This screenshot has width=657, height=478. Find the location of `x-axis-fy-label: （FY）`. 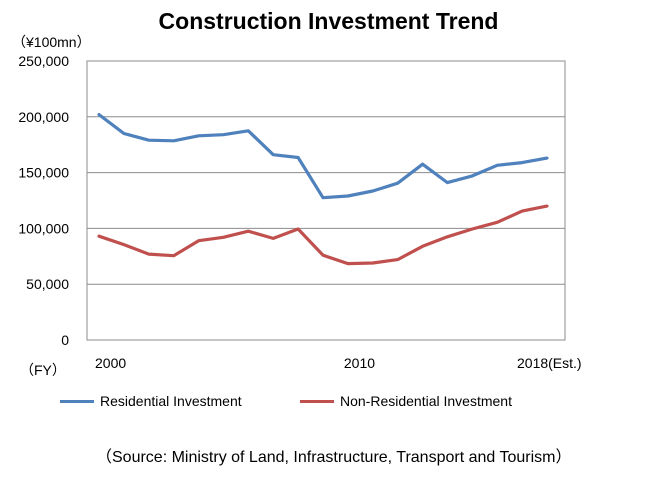

x-axis-fy-label: （FY） is located at coordinates (43, 370).